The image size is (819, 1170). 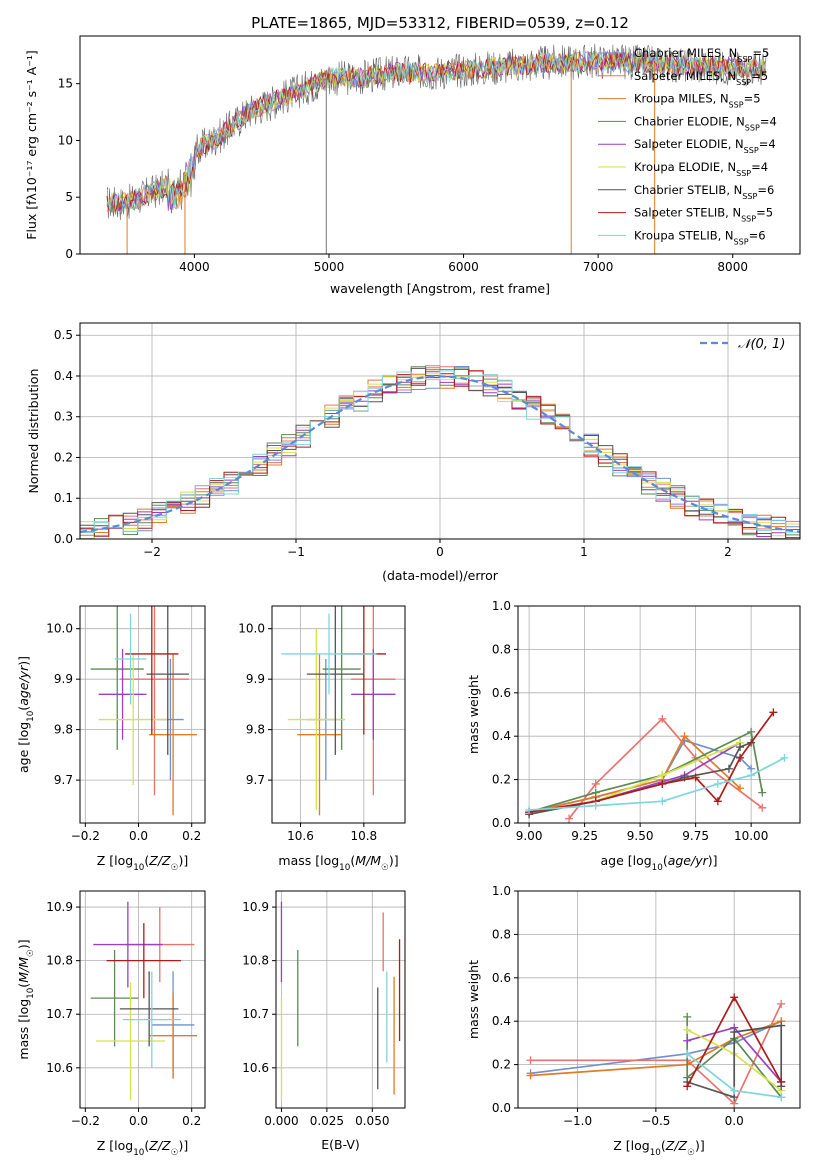 I want to click on y-tick-label: 10.6, so click(x=59, y=1068).